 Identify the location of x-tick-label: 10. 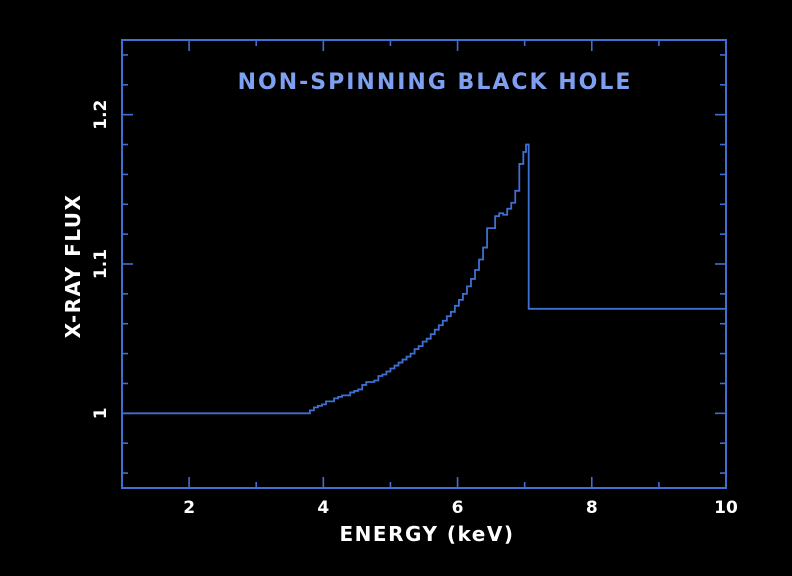
(726, 508).